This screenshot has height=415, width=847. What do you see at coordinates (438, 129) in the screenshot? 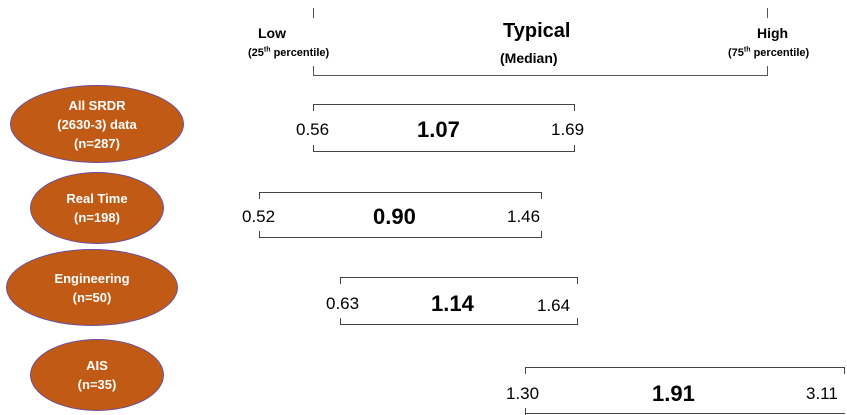
I see `median-value: 1.07` at bounding box center [438, 129].